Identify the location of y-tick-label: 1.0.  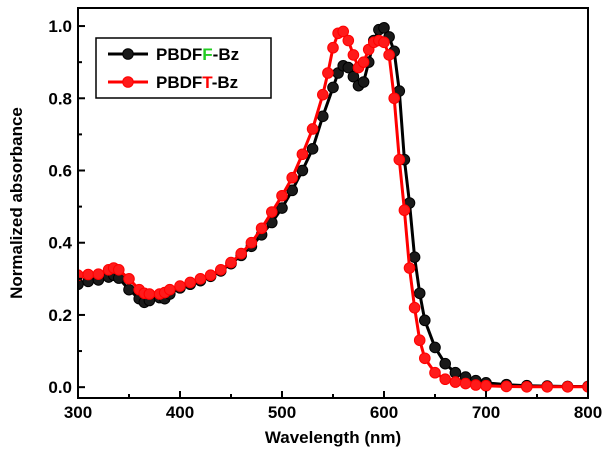
(60, 26).